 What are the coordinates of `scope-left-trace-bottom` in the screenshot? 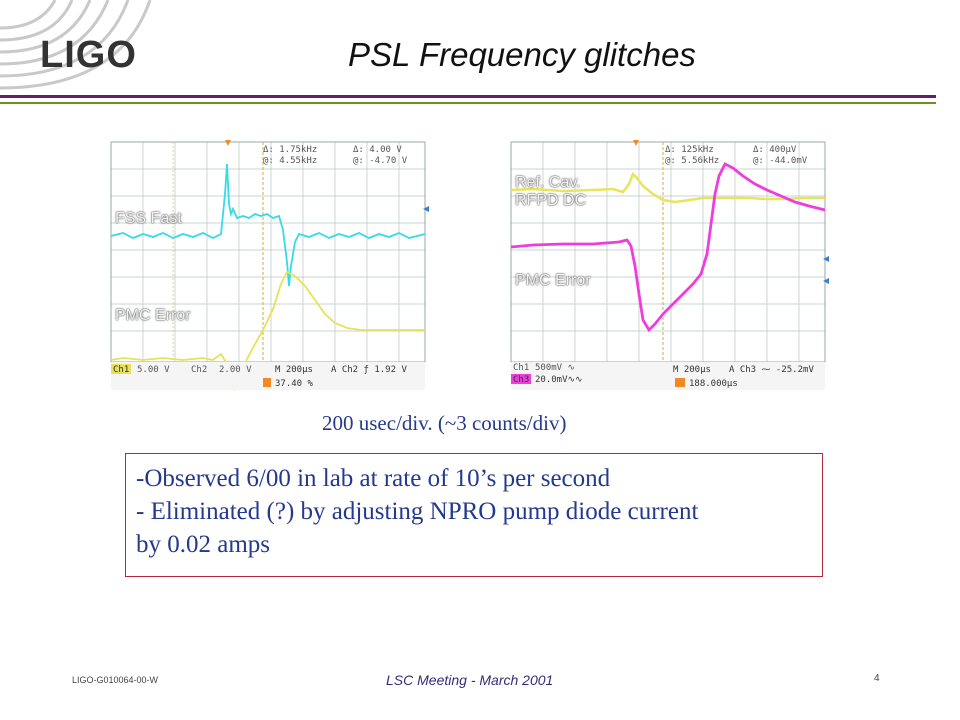 It's located at (267, 331).